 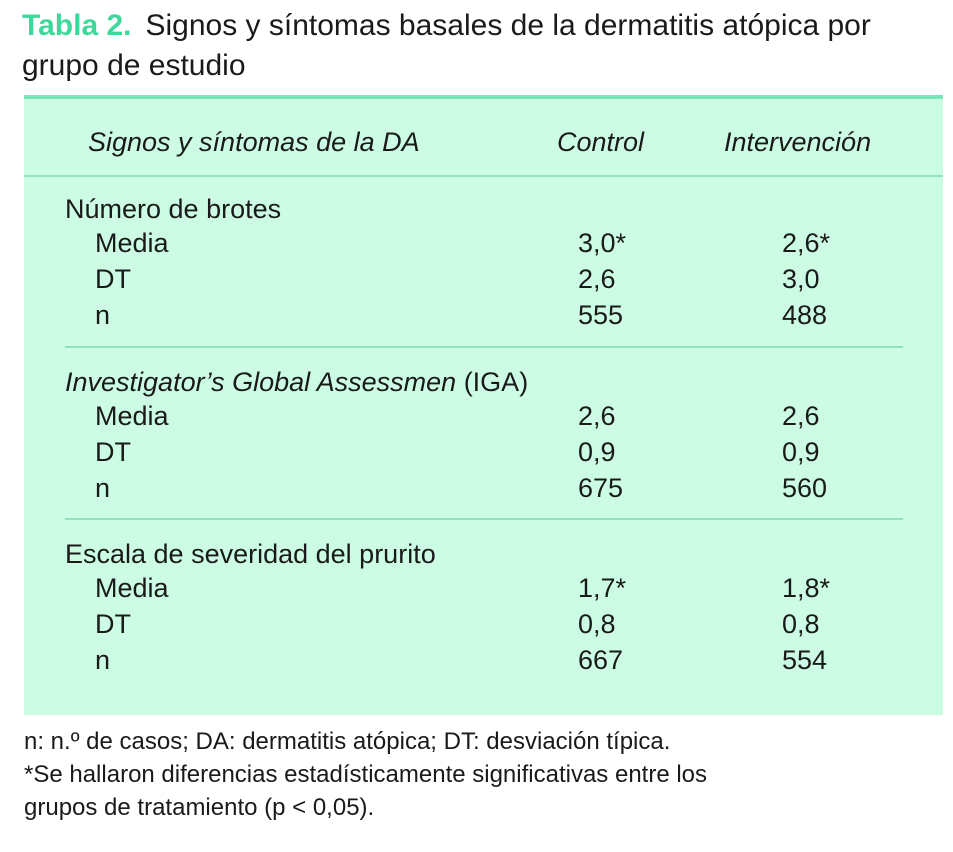 I want to click on control-value: 675, so click(x=601, y=488).